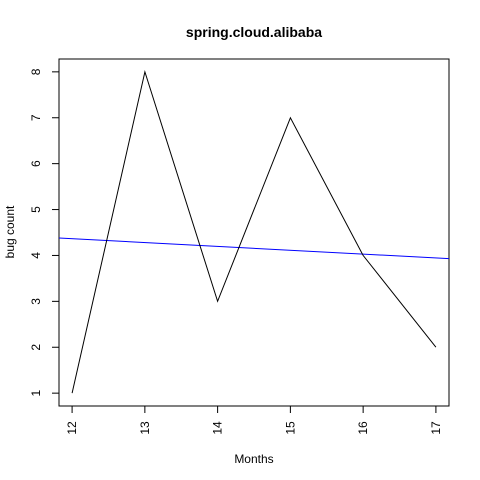 The height and width of the screenshot is (480, 480). Describe the element at coordinates (290, 428) in the screenshot. I see `x-tick-label: 15` at that location.